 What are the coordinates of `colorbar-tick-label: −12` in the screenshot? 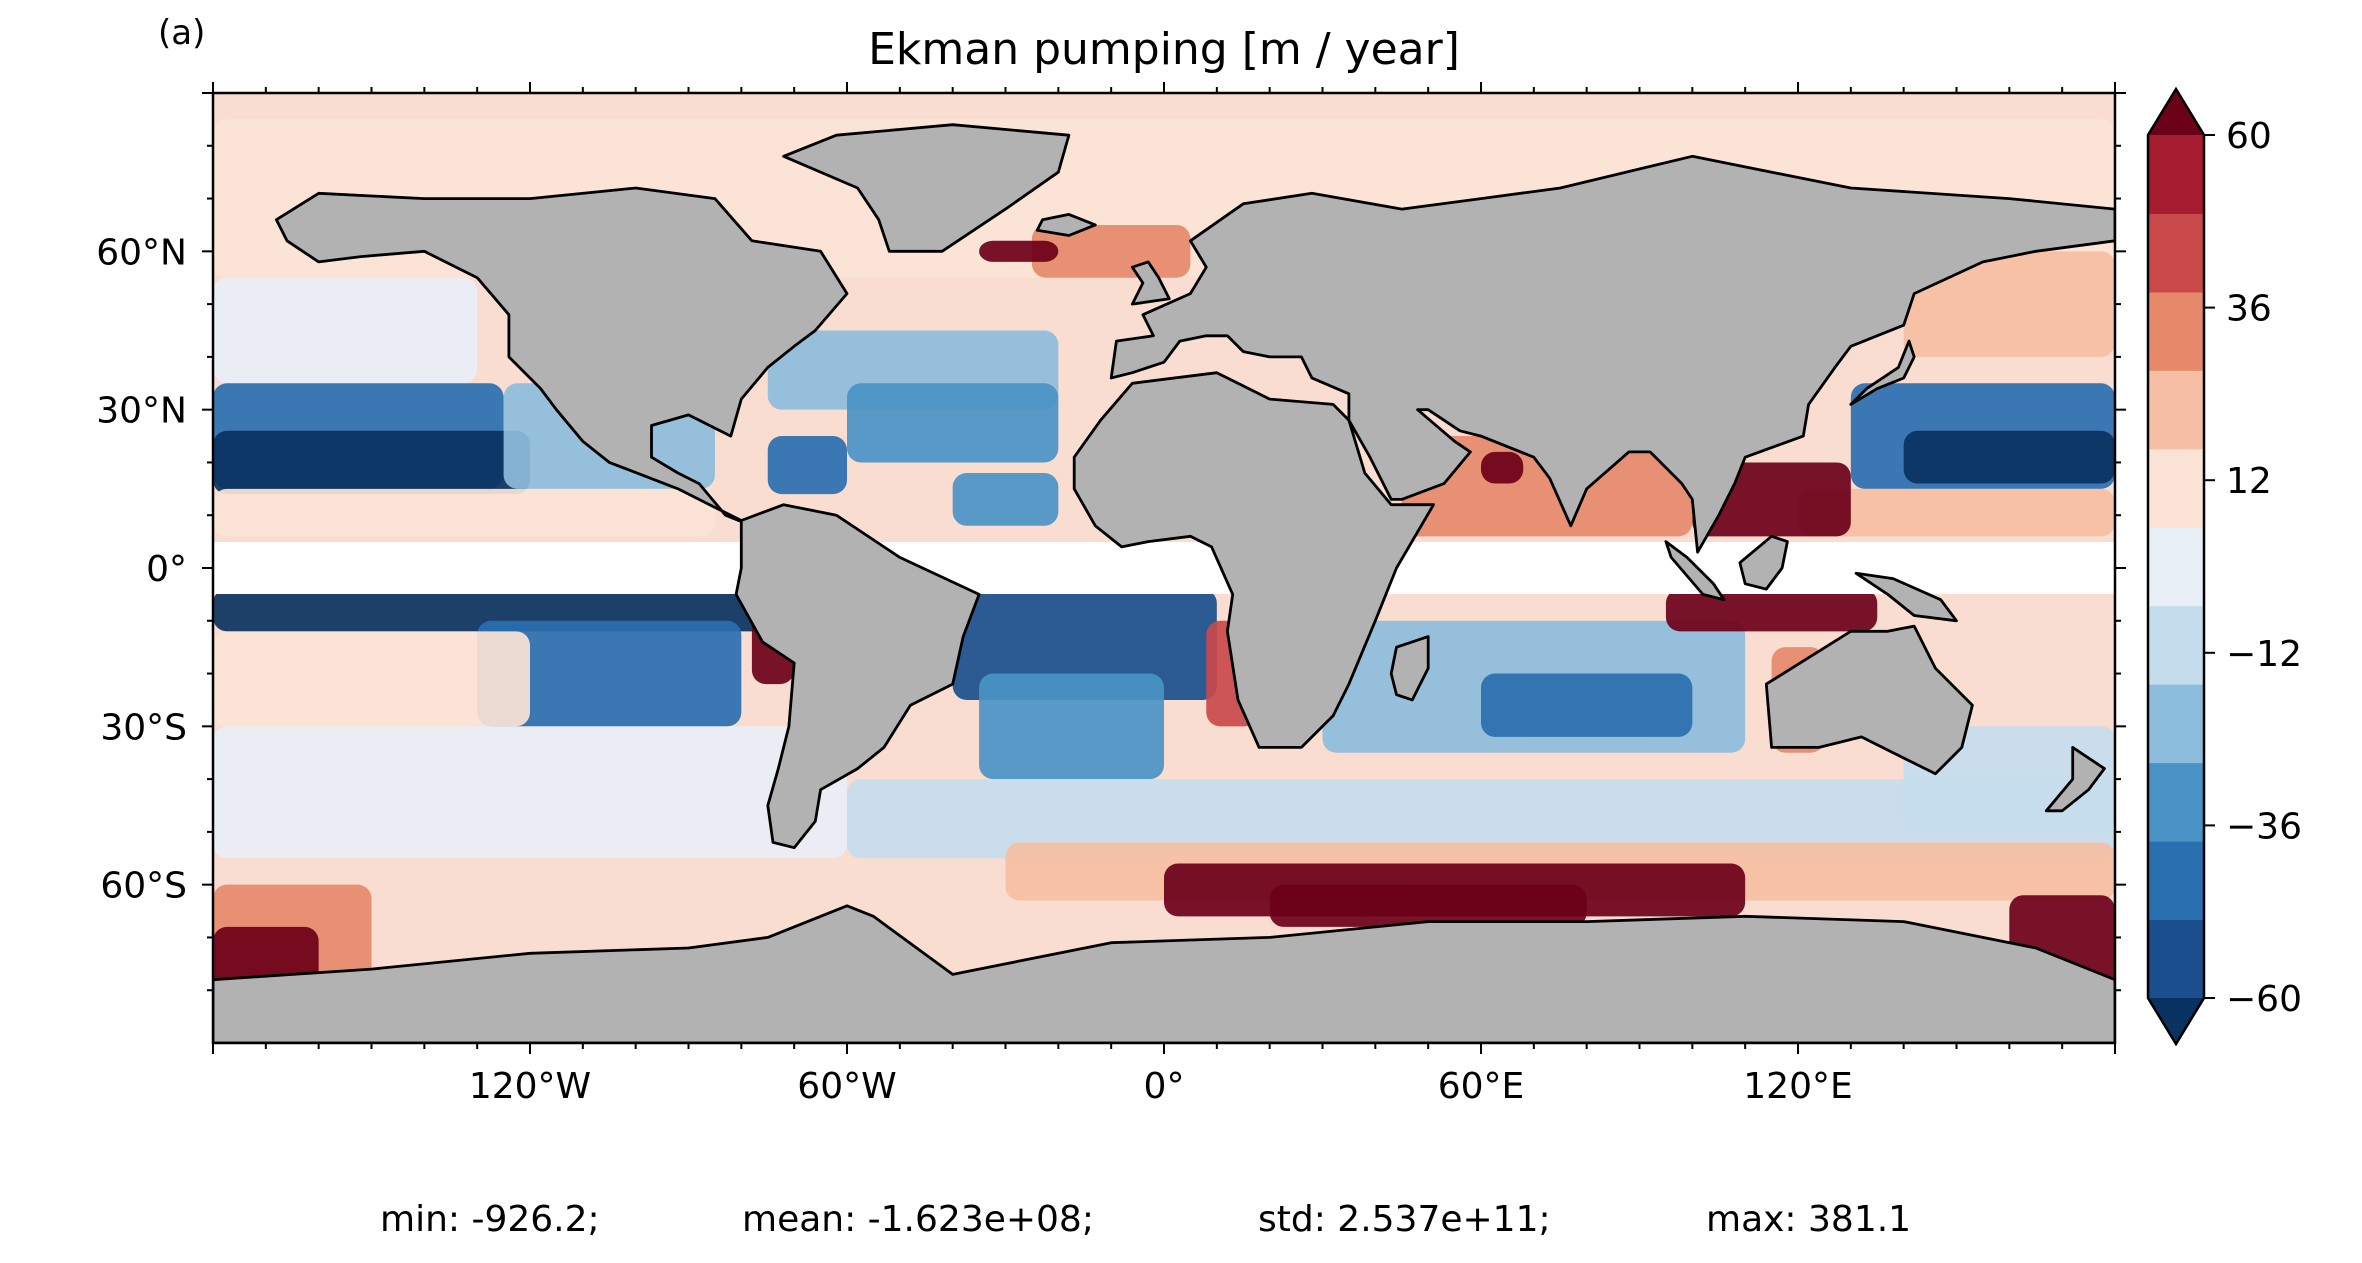 It's located at (2264, 654).